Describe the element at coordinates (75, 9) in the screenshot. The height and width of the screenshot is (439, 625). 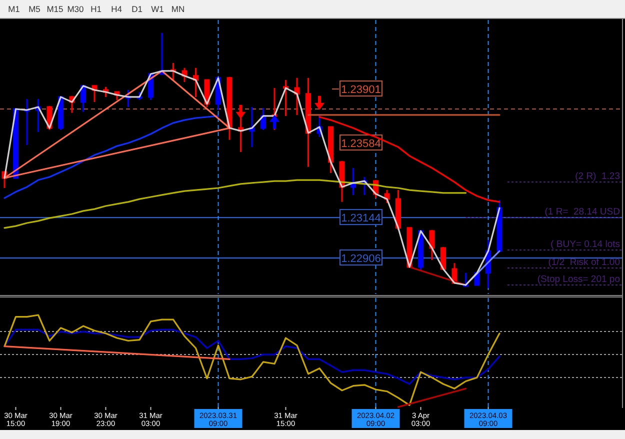
I see `text: M30` at that location.